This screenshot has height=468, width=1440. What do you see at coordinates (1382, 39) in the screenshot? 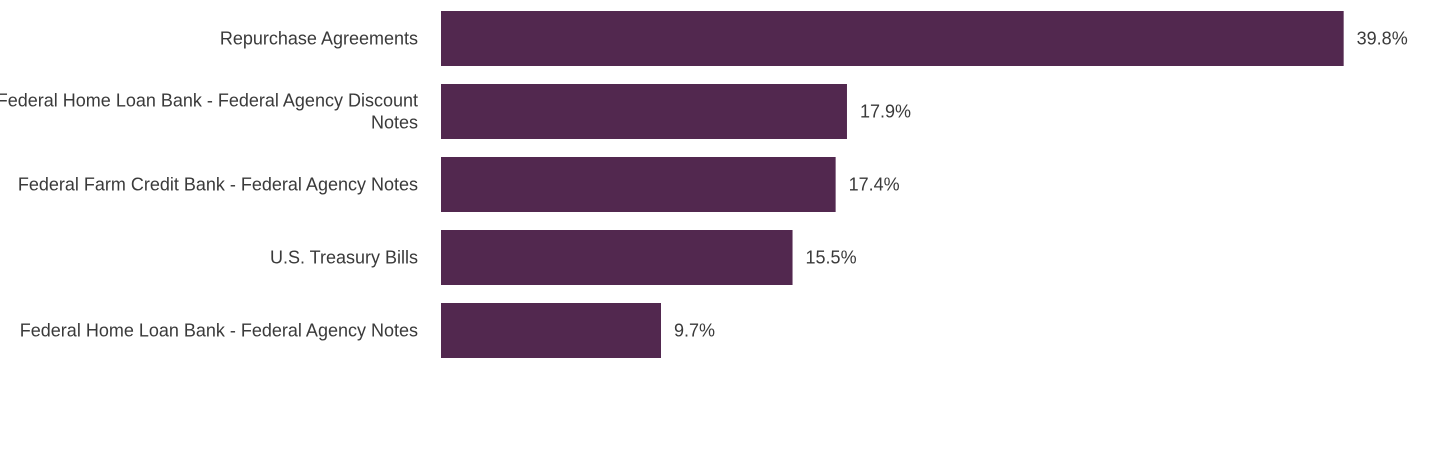
I see `value-label-1: 39.8%` at bounding box center [1382, 39].